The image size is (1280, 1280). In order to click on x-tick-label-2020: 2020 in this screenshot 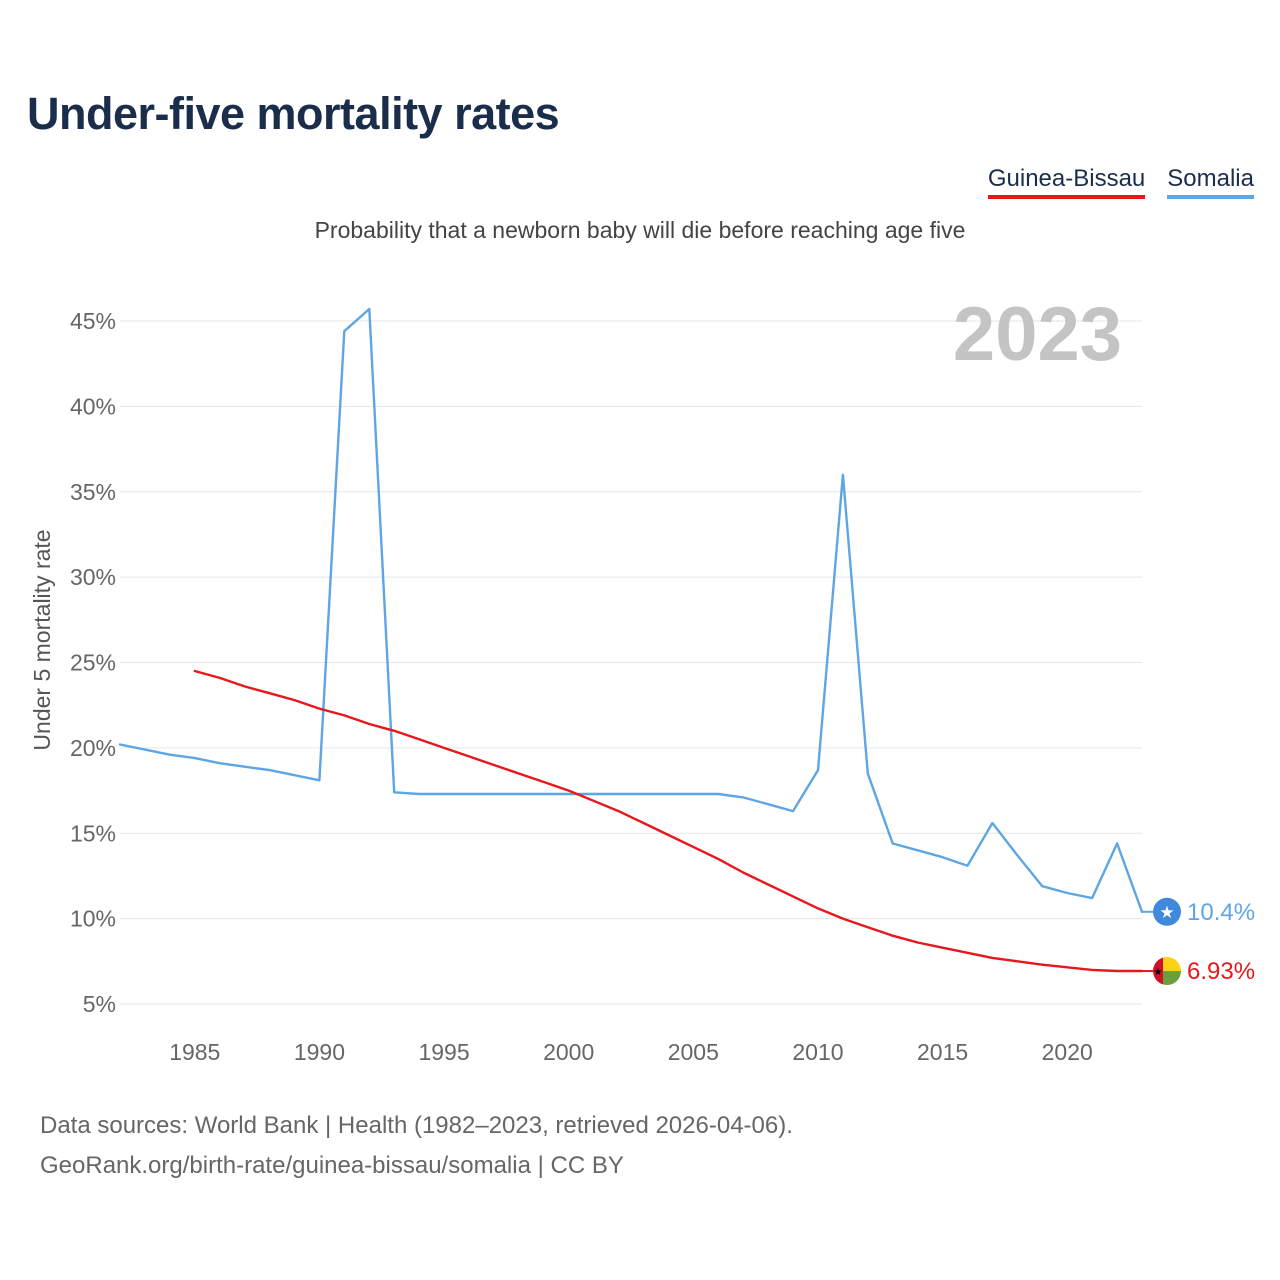, I will do `click(1067, 1052)`.